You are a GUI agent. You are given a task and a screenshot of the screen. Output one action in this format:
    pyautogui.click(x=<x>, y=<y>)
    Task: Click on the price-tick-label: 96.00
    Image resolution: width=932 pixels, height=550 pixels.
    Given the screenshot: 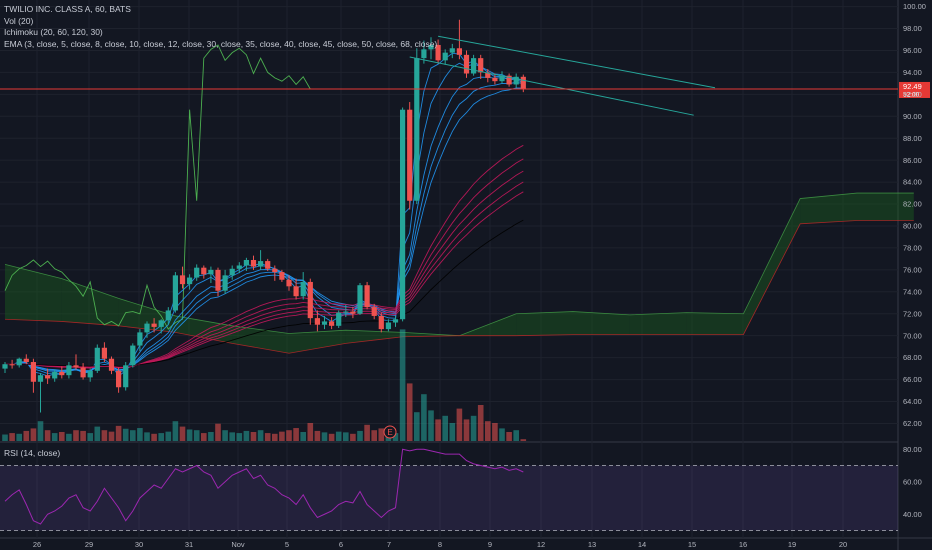 What is the action you would take?
    pyautogui.click(x=912, y=50)
    